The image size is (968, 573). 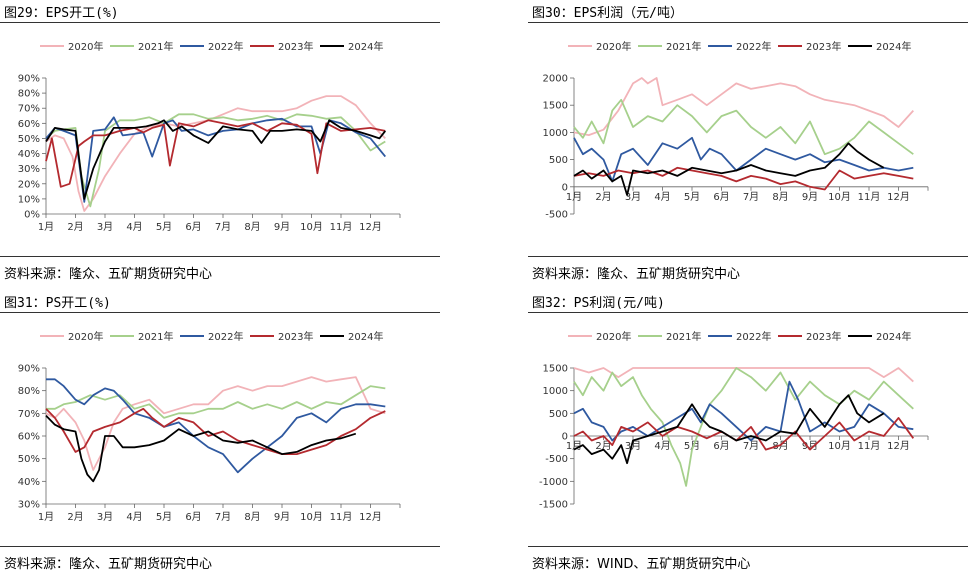 I want to click on x-tick-label: 7月, so click(x=751, y=446).